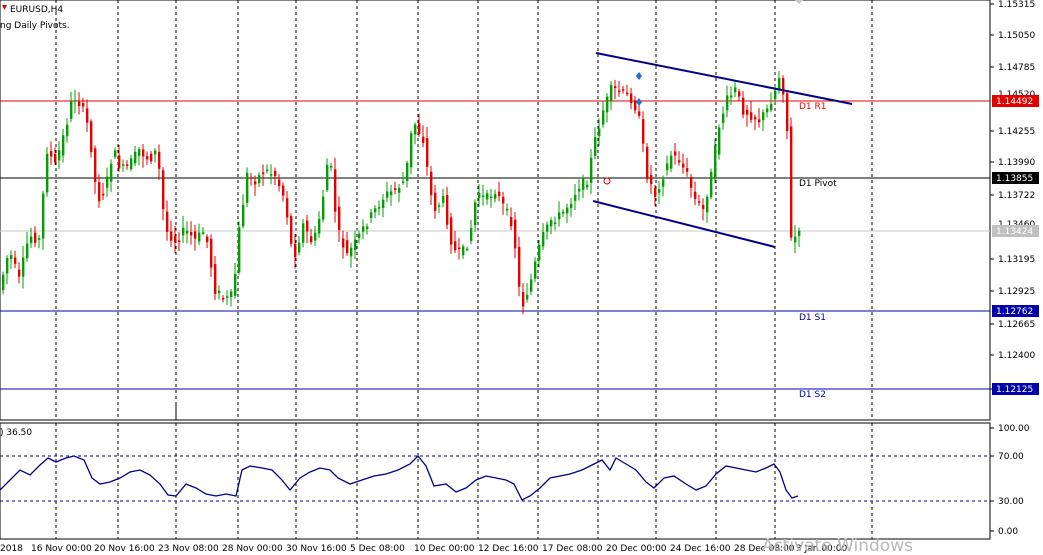 This screenshot has width=1043, height=555. Describe the element at coordinates (11, 549) in the screenshot. I see `time-axis-label: 2018` at that location.